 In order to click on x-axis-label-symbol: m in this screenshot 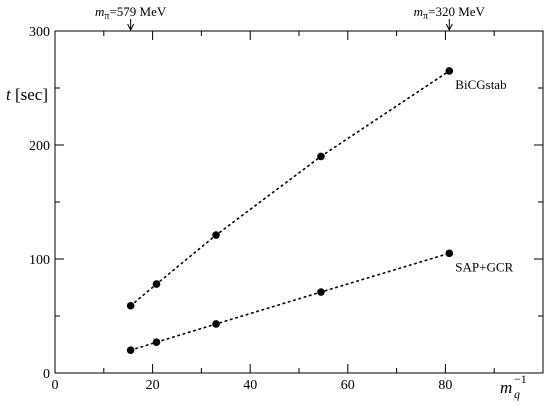, I will do `click(506, 387)`.